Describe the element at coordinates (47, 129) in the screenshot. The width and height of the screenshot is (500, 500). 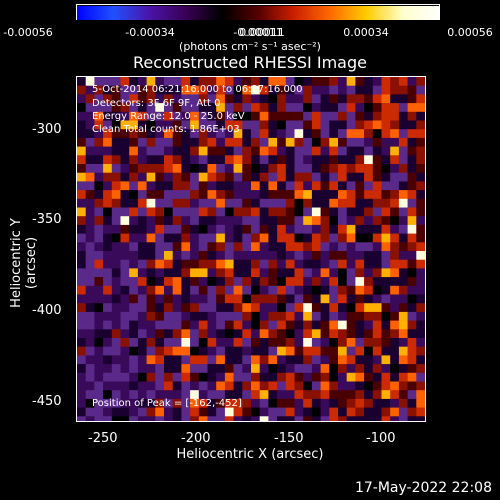
I see `y-tick: -300` at that location.